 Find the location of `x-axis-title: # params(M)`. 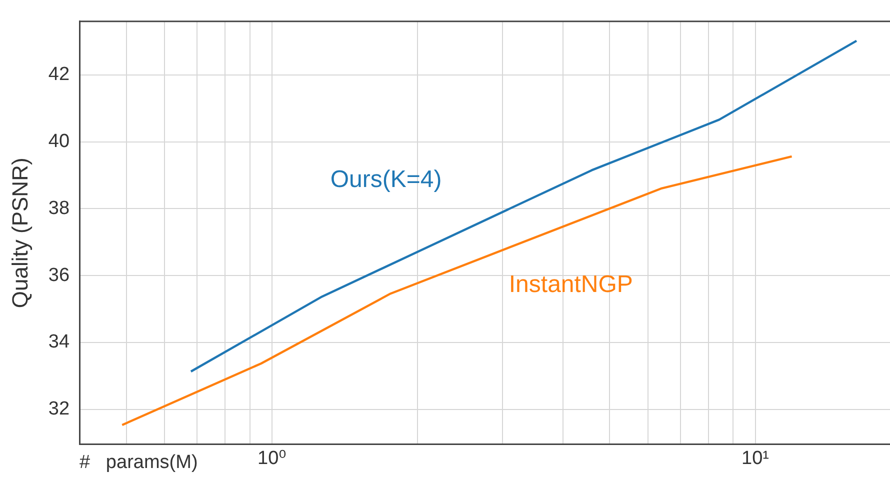

x-axis-title: # params(M) is located at coordinates (139, 462).